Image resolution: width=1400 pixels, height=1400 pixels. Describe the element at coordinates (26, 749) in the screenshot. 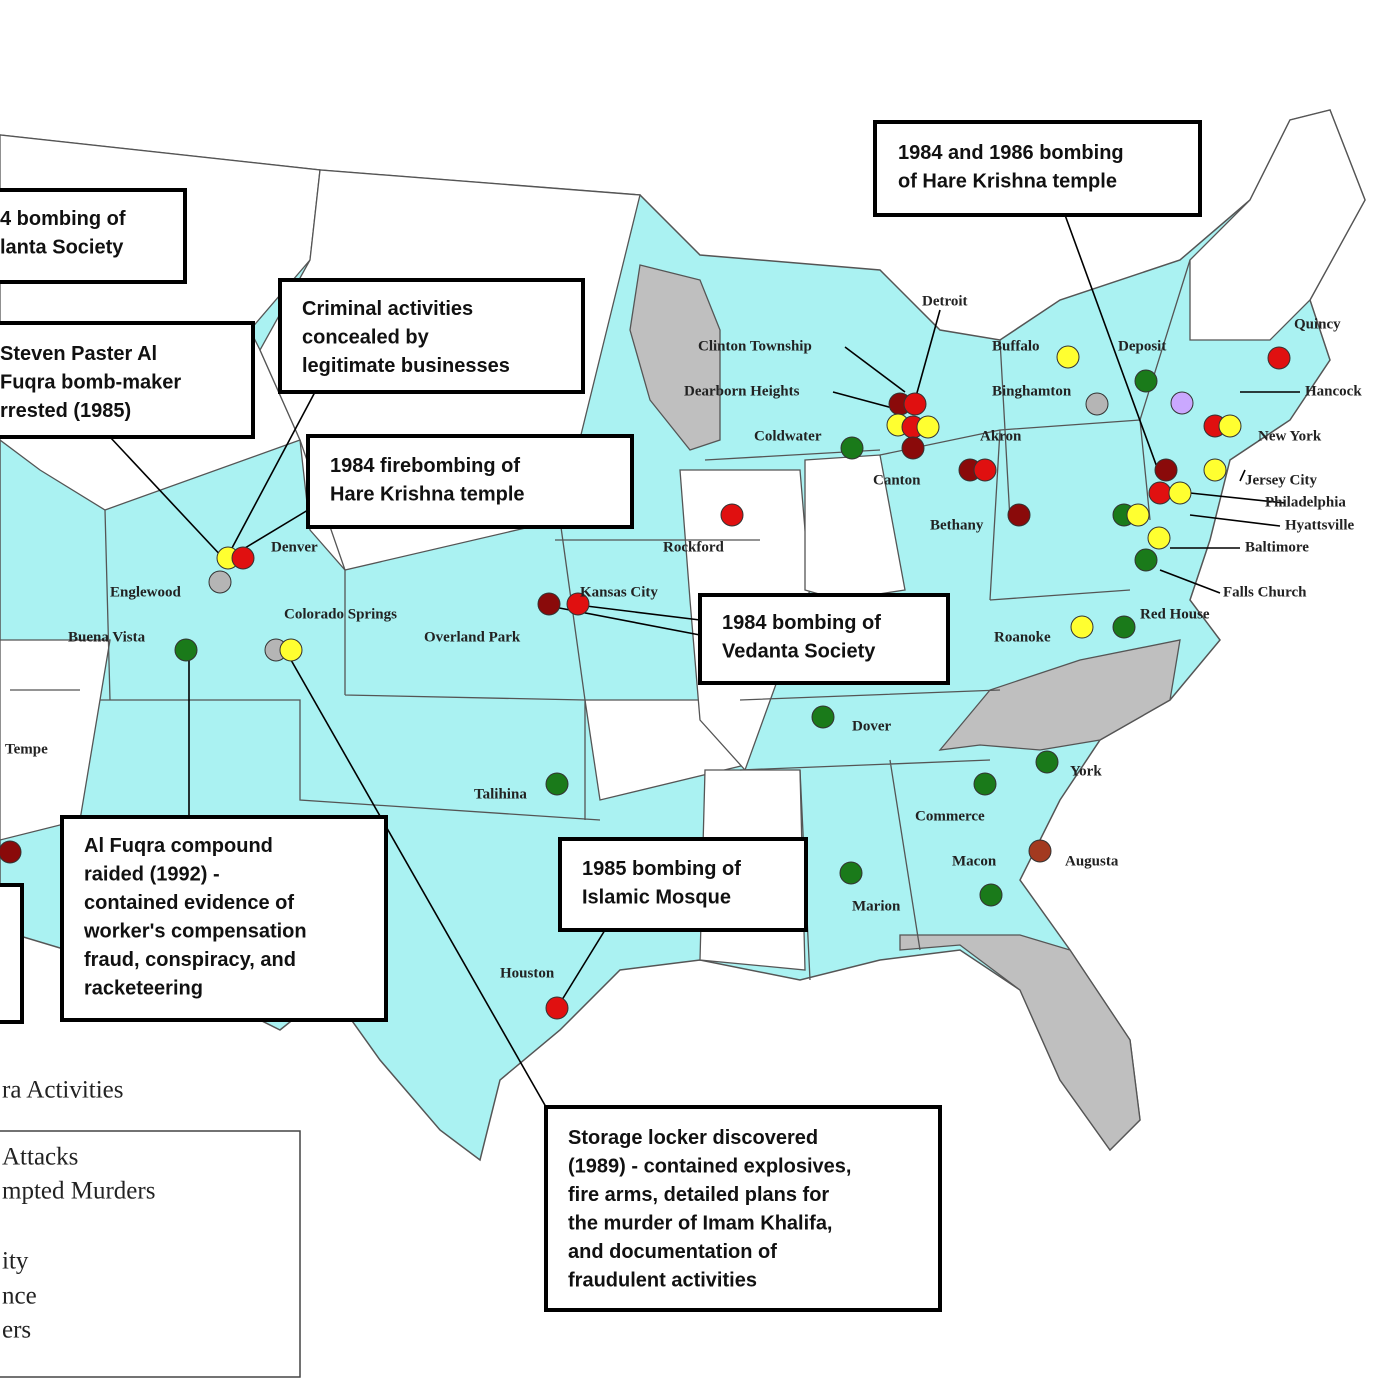

I see `city-label: Tempe` at that location.